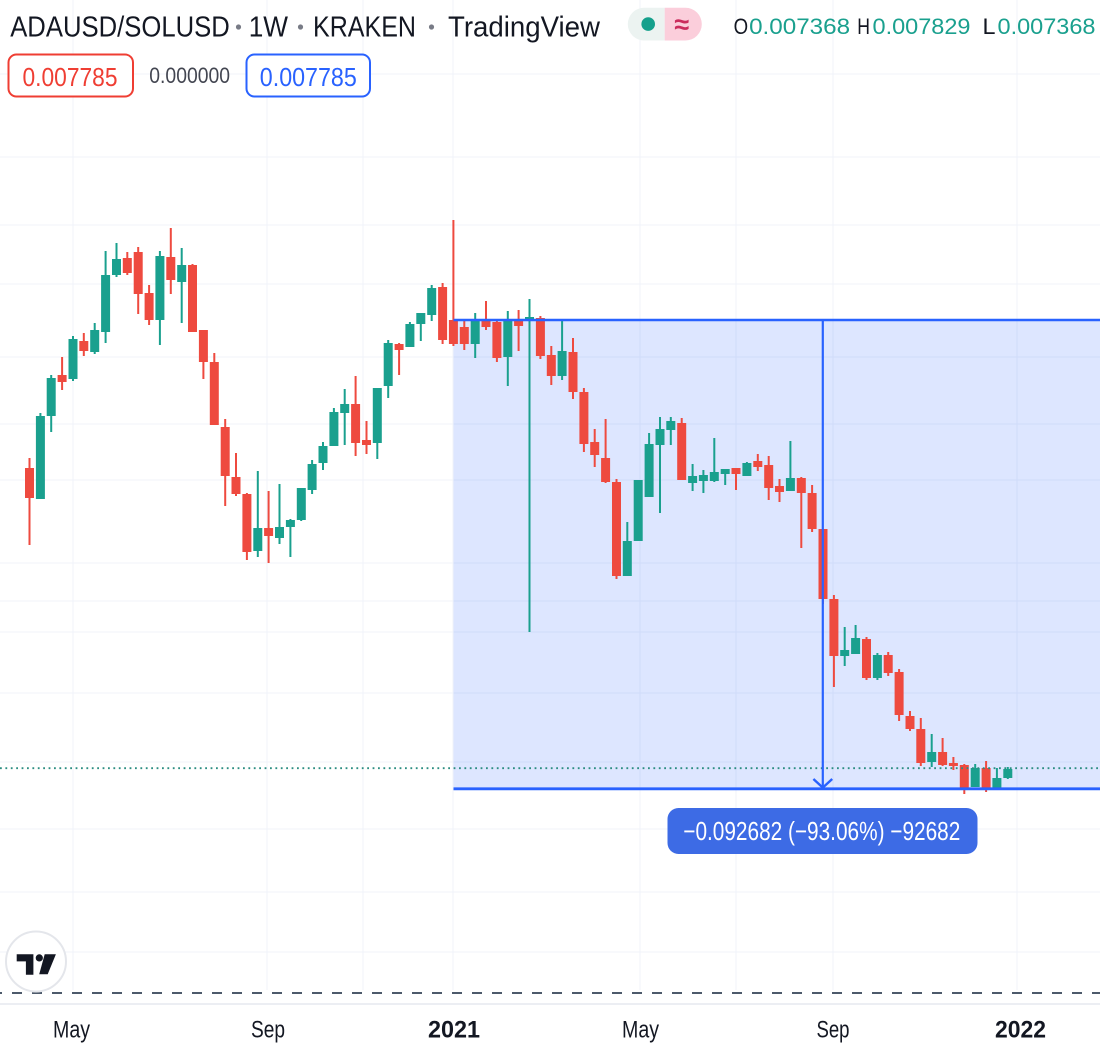 This screenshot has height=1052, width=1100. What do you see at coordinates (863, 26) in the screenshot?
I see `svg-text: H` at bounding box center [863, 26].